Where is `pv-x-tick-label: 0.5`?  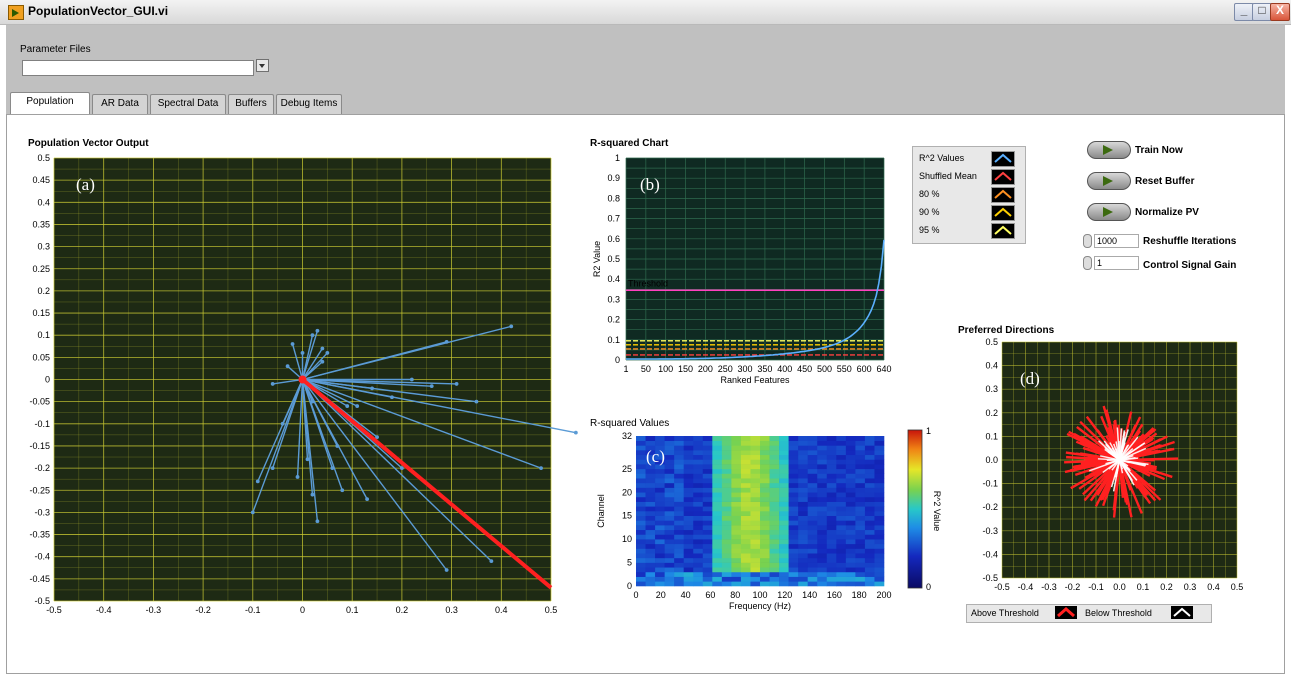 pv-x-tick-label: 0.5 is located at coordinates (551, 610).